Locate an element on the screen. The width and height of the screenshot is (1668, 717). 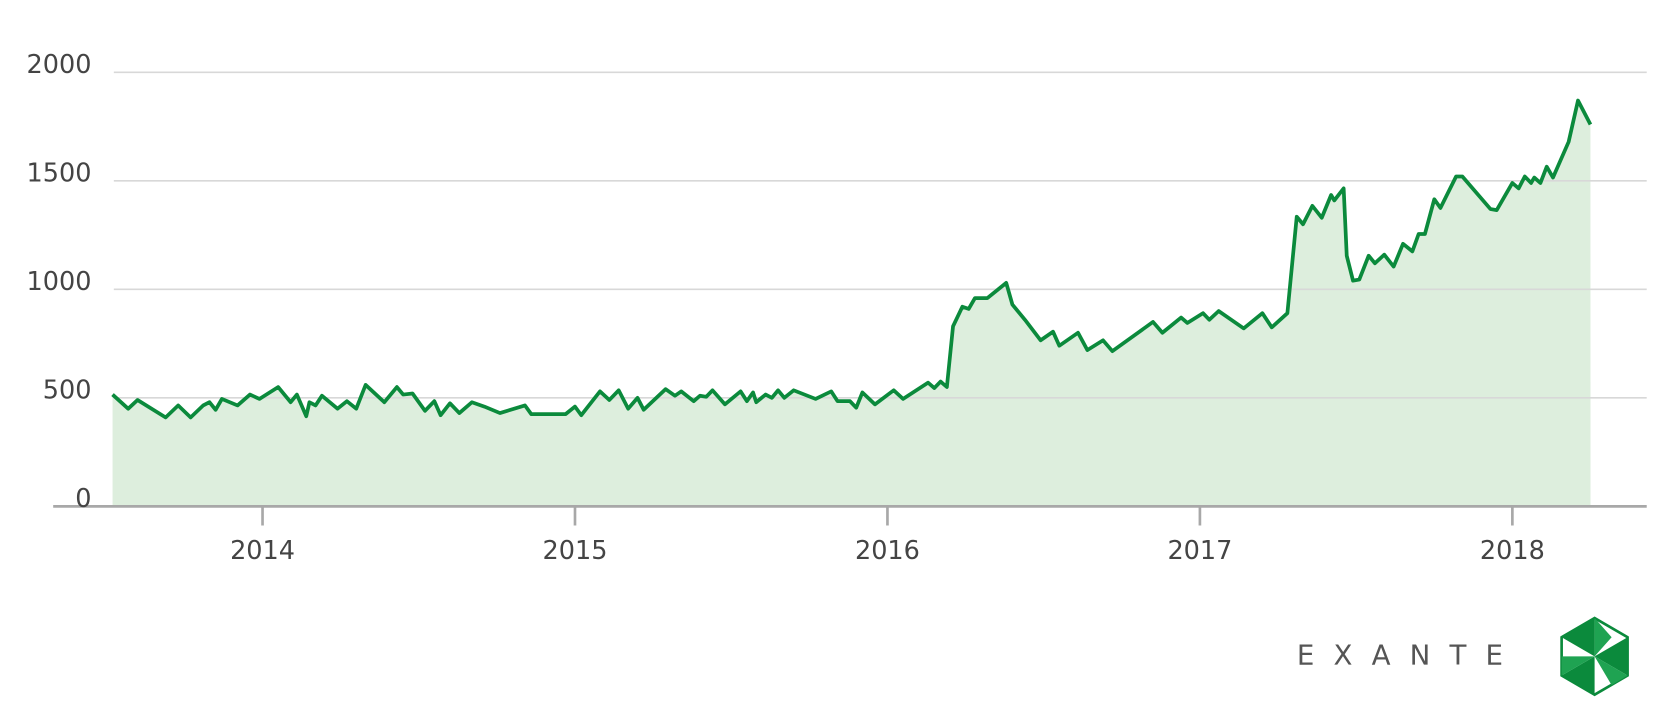
x-tick-label: 2017 is located at coordinates (1199, 551).